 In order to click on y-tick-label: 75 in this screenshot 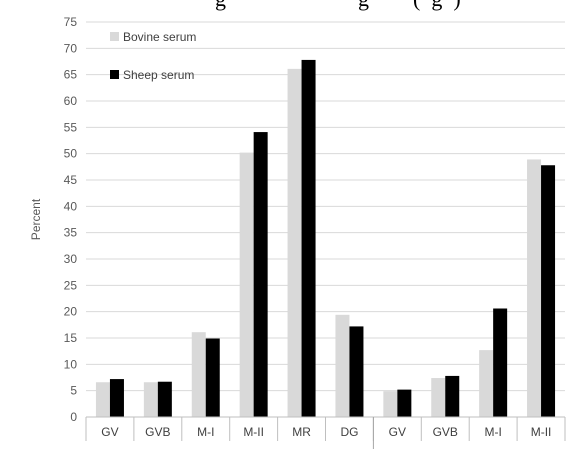, I will do `click(71, 22)`.